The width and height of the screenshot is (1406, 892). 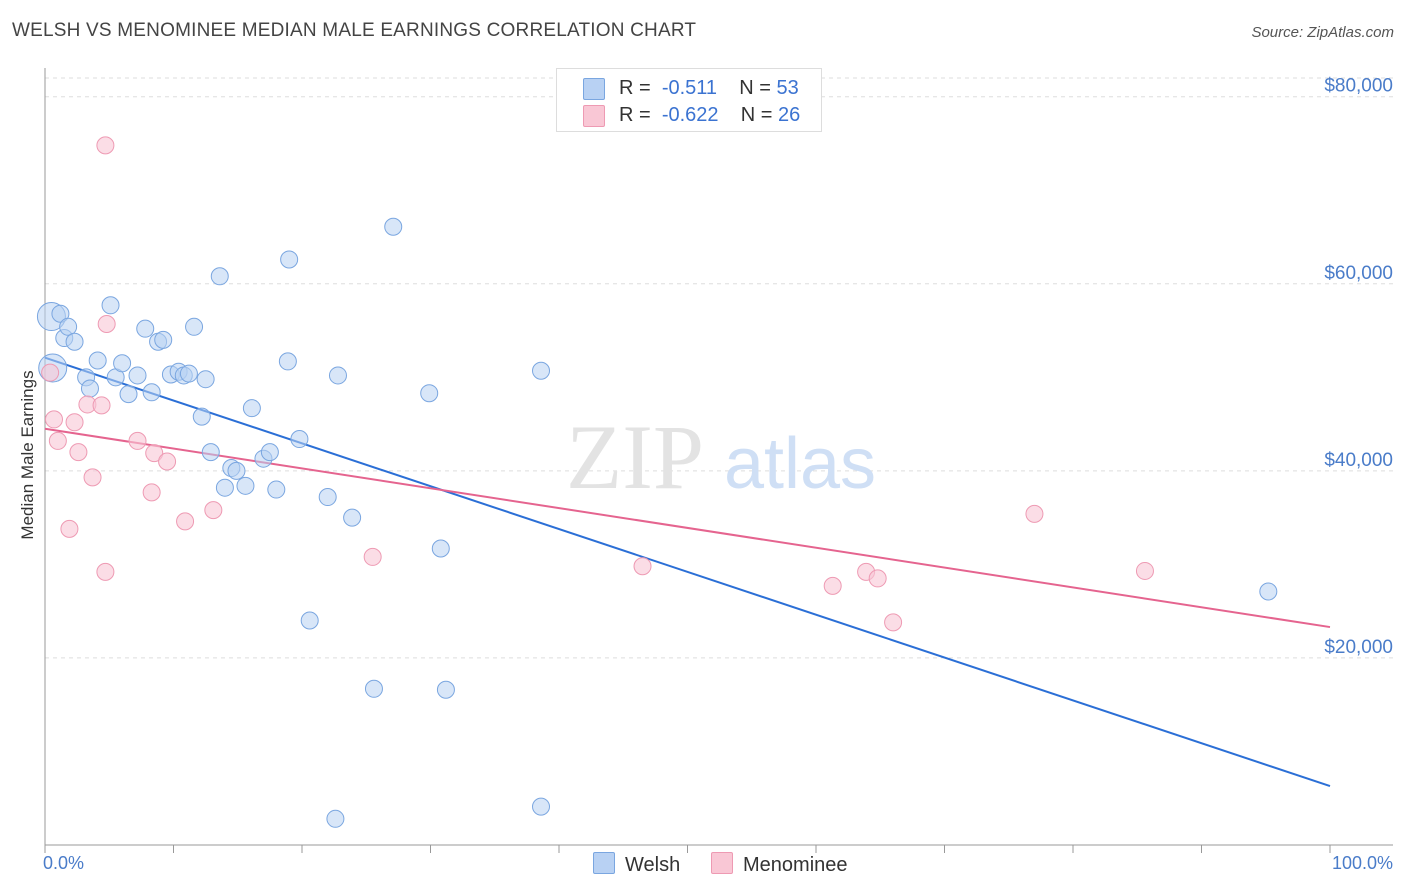 I want to click on menominee-swatch, so click(x=594, y=115).